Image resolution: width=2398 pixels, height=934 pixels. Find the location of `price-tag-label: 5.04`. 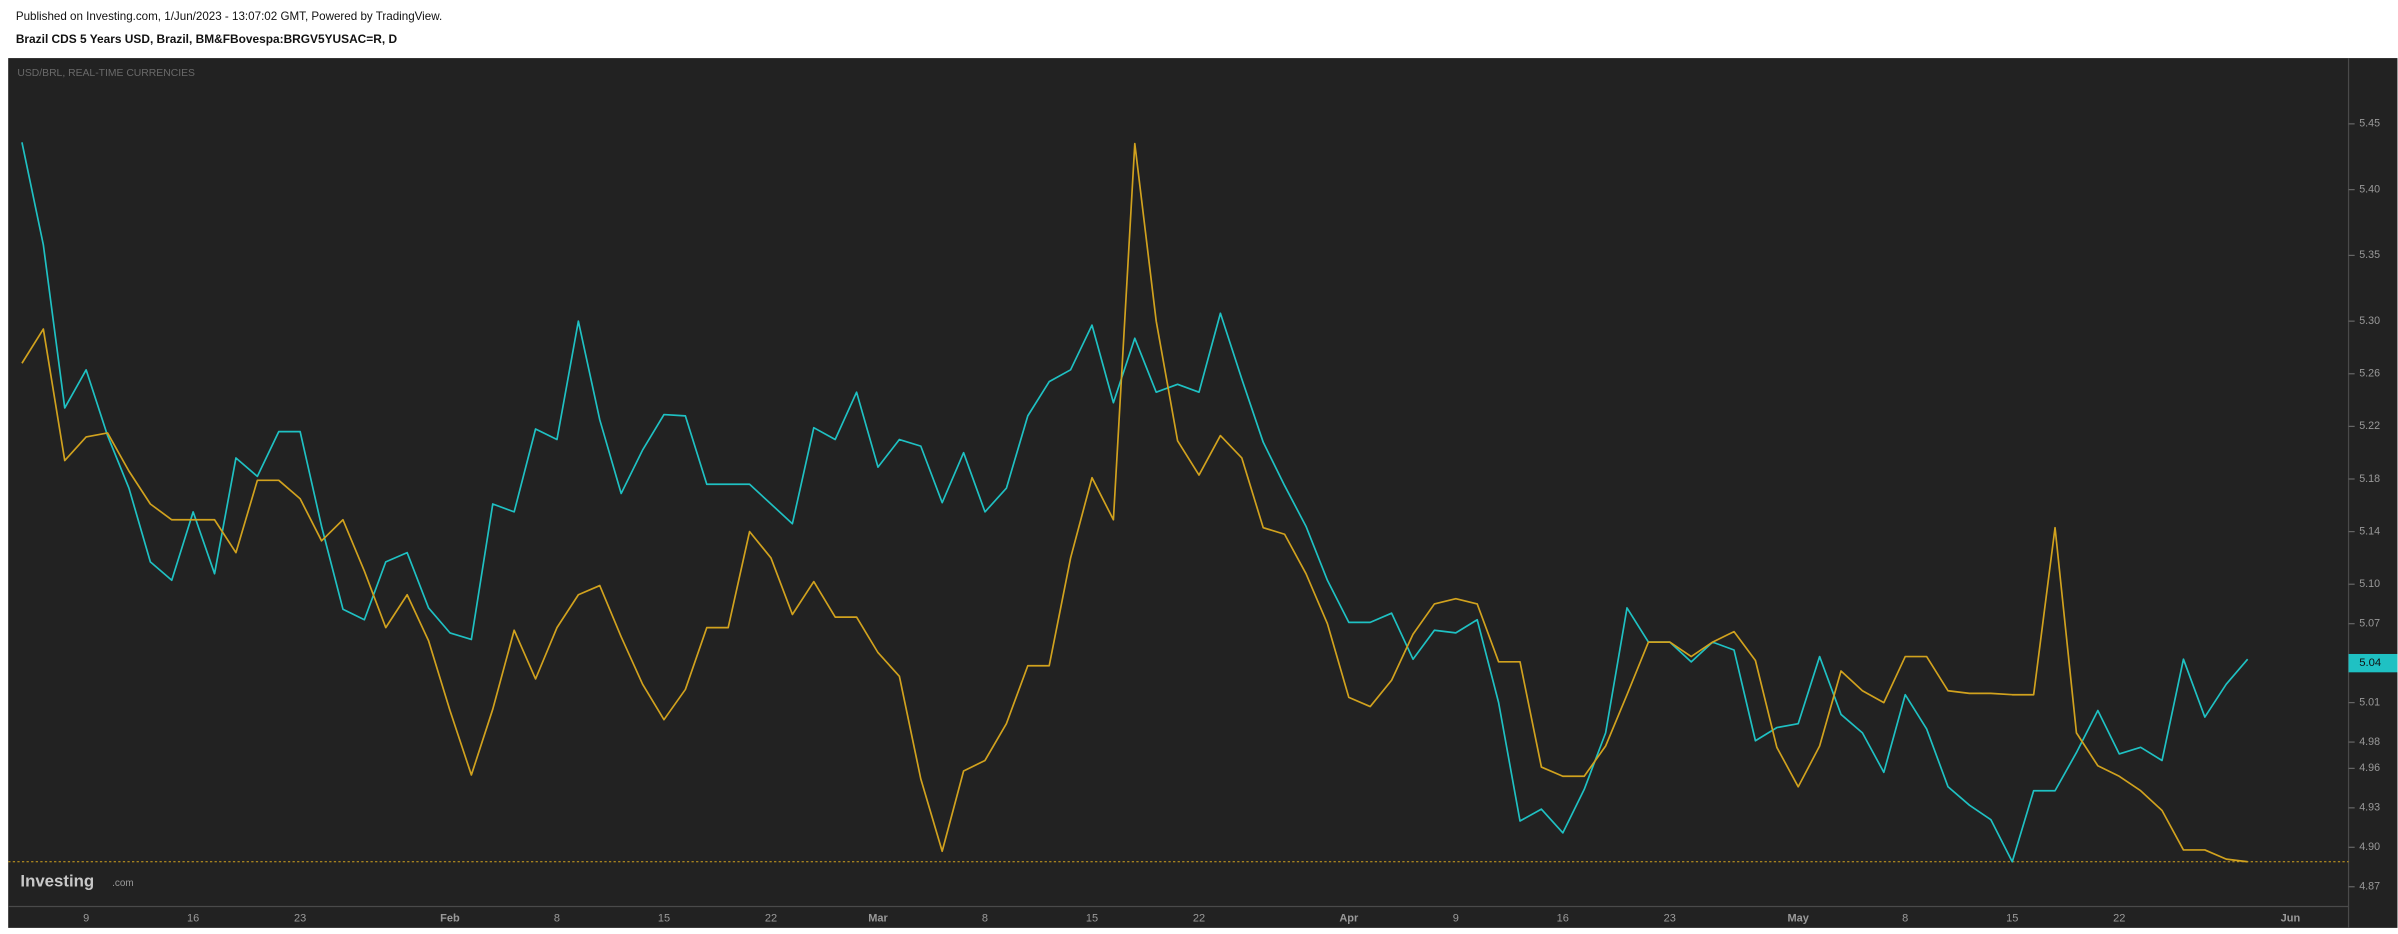

price-tag-label: 5.04 is located at coordinates (2370, 663).